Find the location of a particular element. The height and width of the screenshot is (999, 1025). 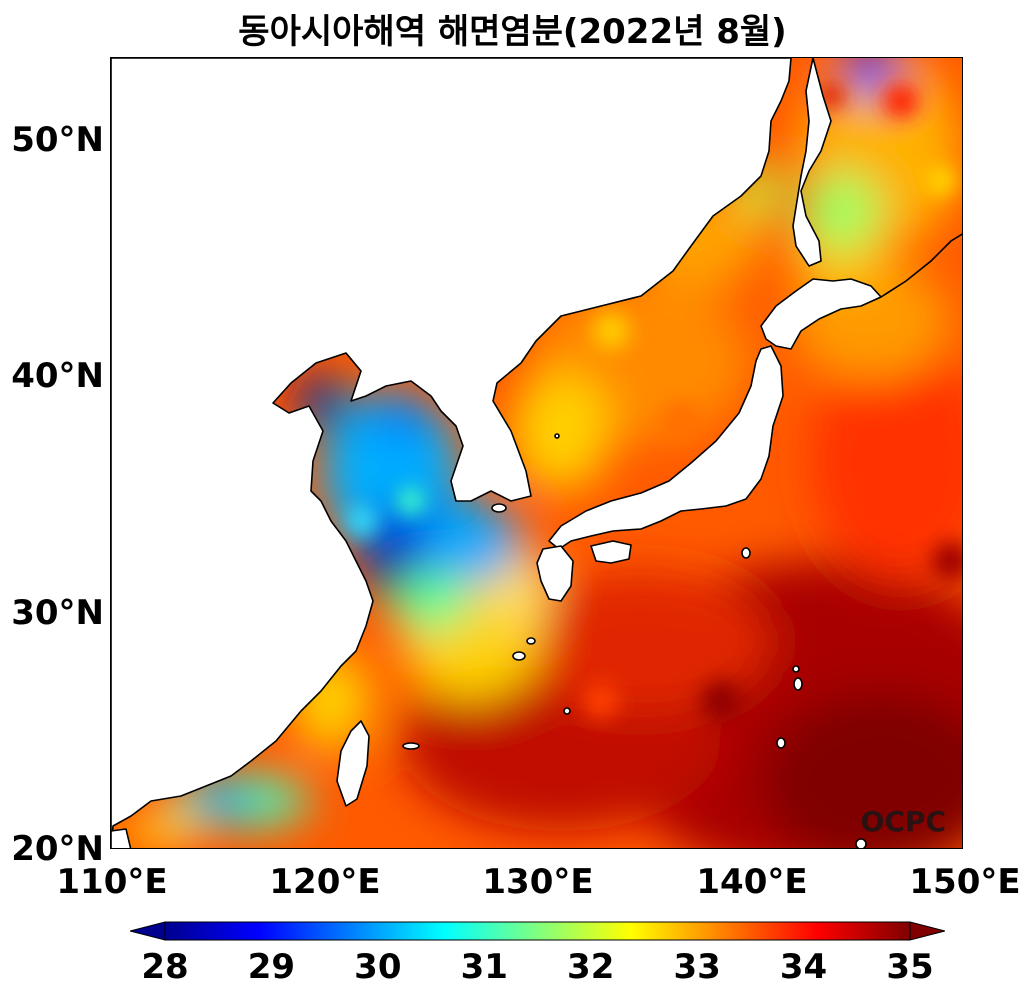

colorbar-tick-31: 31 is located at coordinates (484, 967).